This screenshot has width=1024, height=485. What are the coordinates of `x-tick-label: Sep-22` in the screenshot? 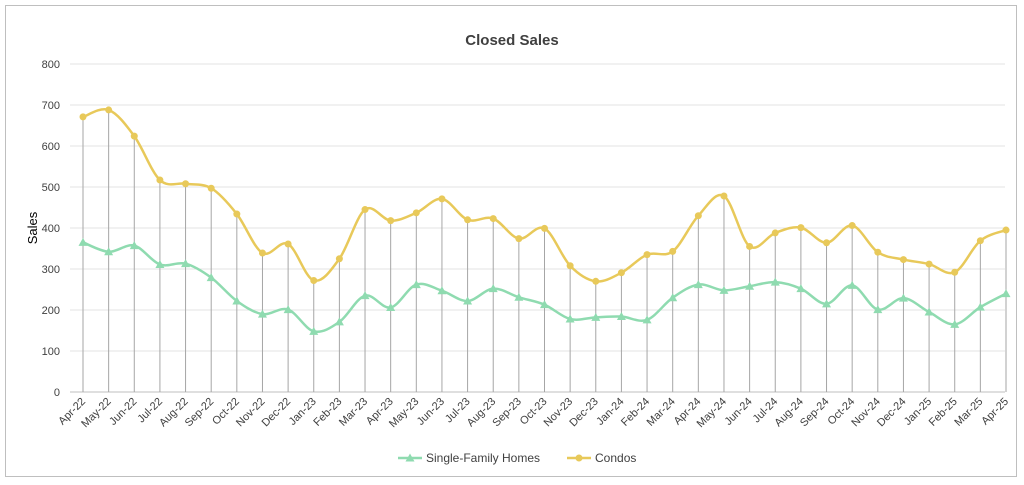 It's located at (200, 413).